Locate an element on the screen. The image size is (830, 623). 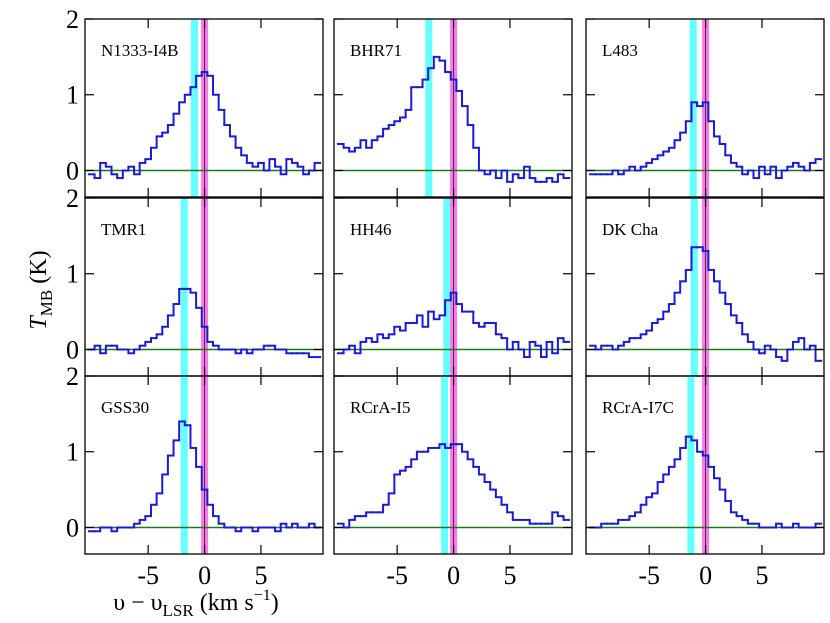
panel: -5 0 5 RCrA-I7C is located at coordinates (705, 482).